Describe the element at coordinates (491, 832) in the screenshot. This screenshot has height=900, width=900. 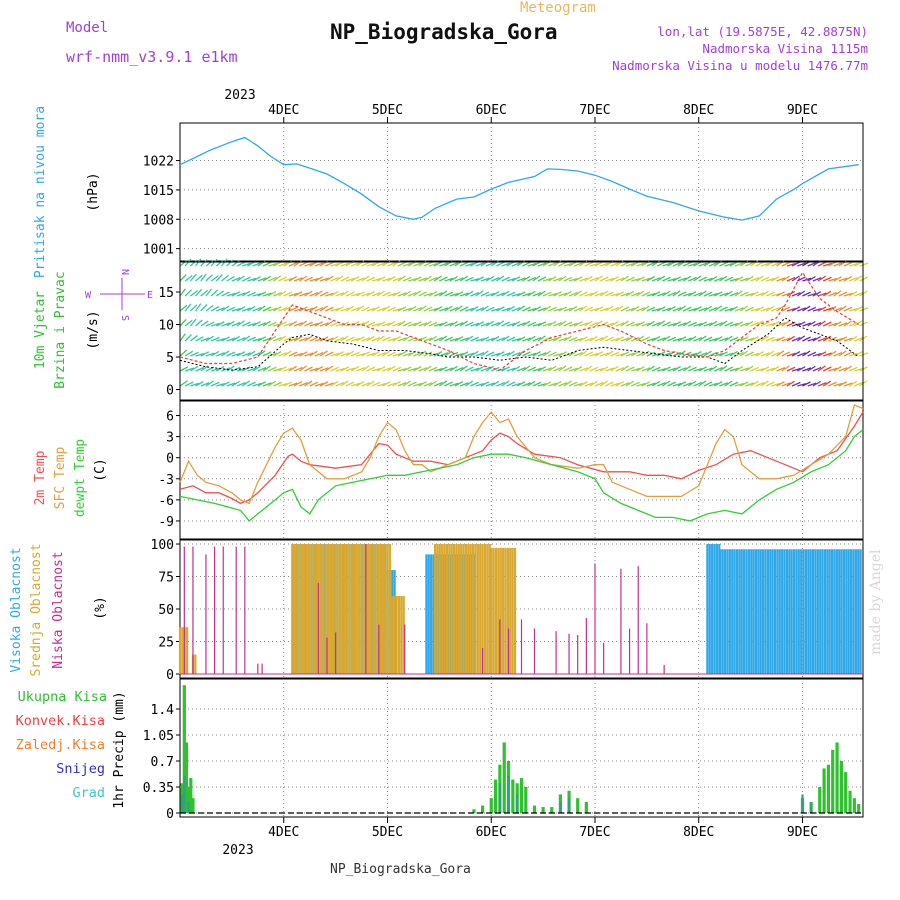
I see `bottom-day-tick-label: 6DEC` at that location.